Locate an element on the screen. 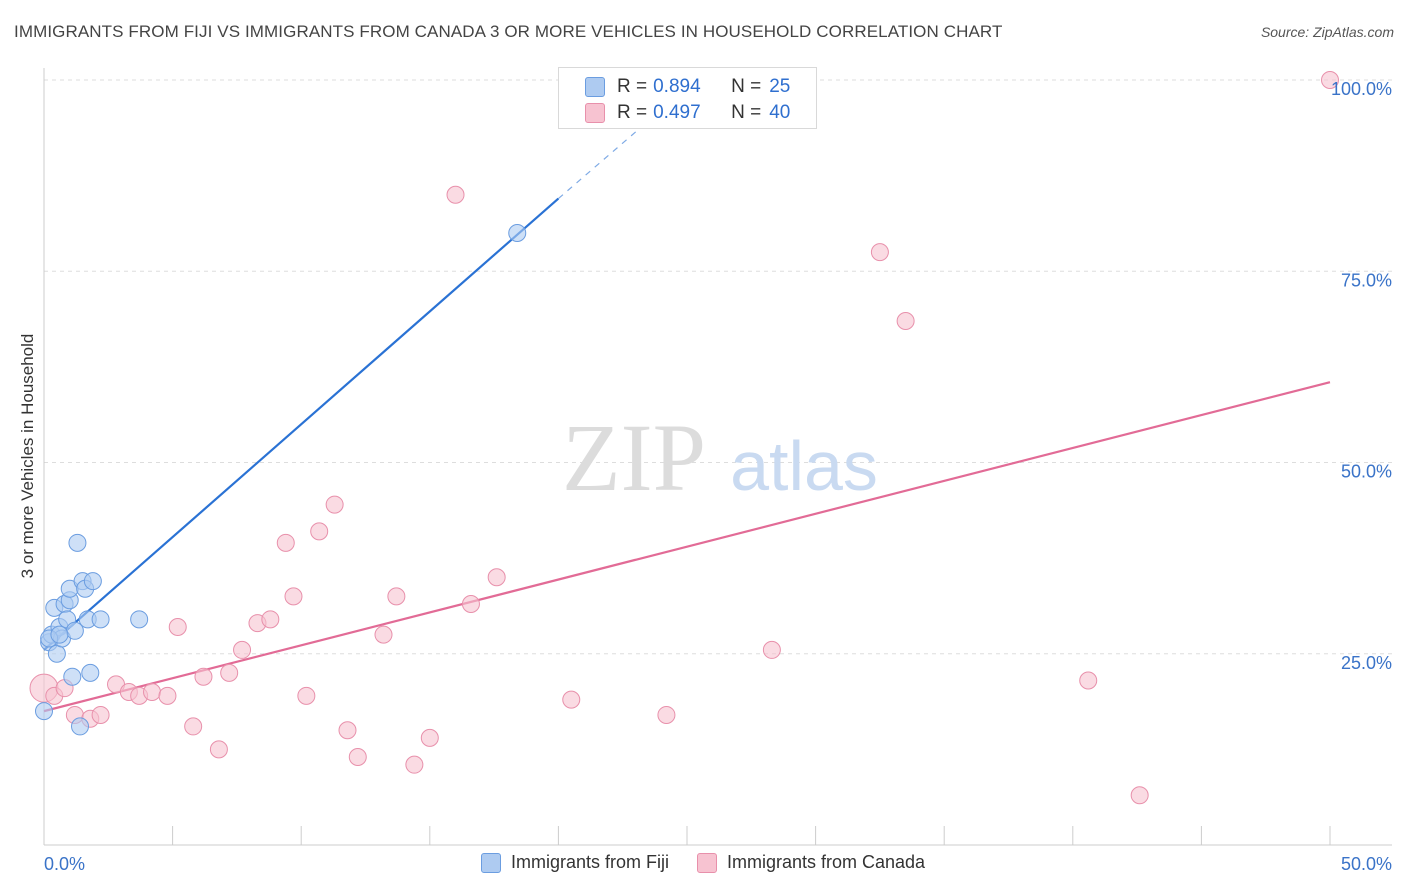 The width and height of the screenshot is (1406, 892). legend-row-canada: R = 0.497 N = 40 is located at coordinates (687, 113).